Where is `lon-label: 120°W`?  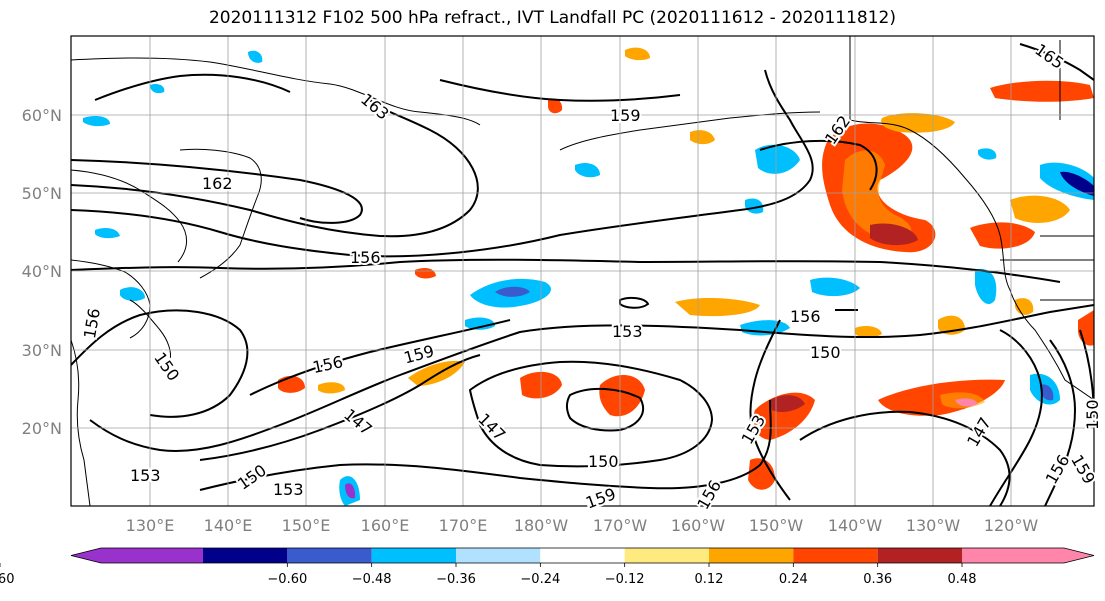
lon-label: 120°W is located at coordinates (1011, 525).